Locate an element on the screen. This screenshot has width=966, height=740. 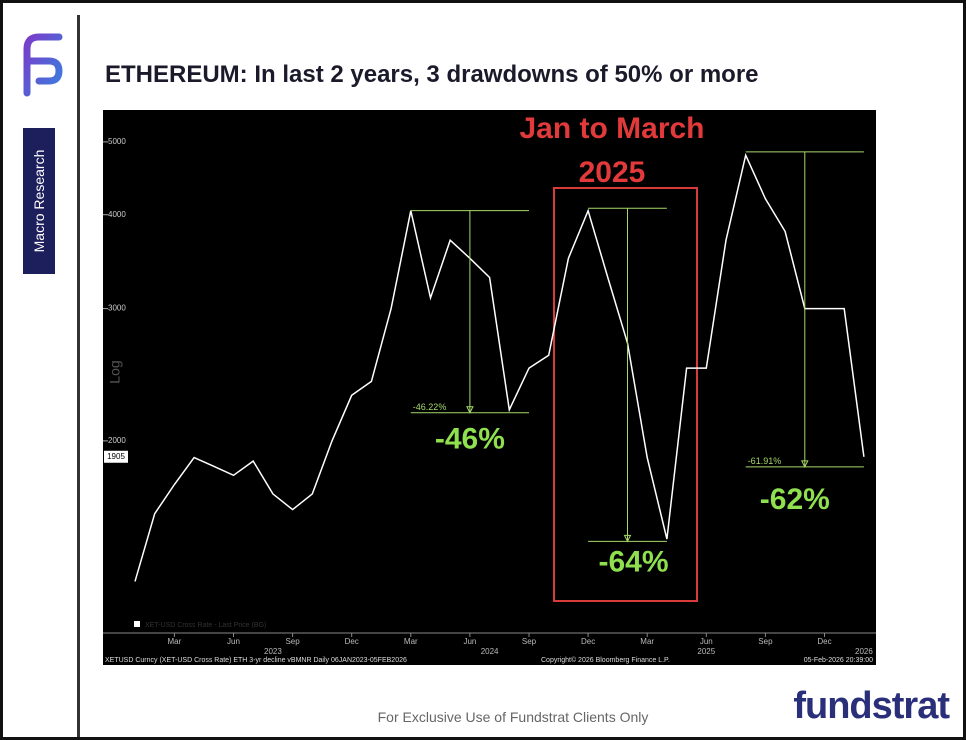
drawdown-callout: -62% is located at coordinates (795, 499).